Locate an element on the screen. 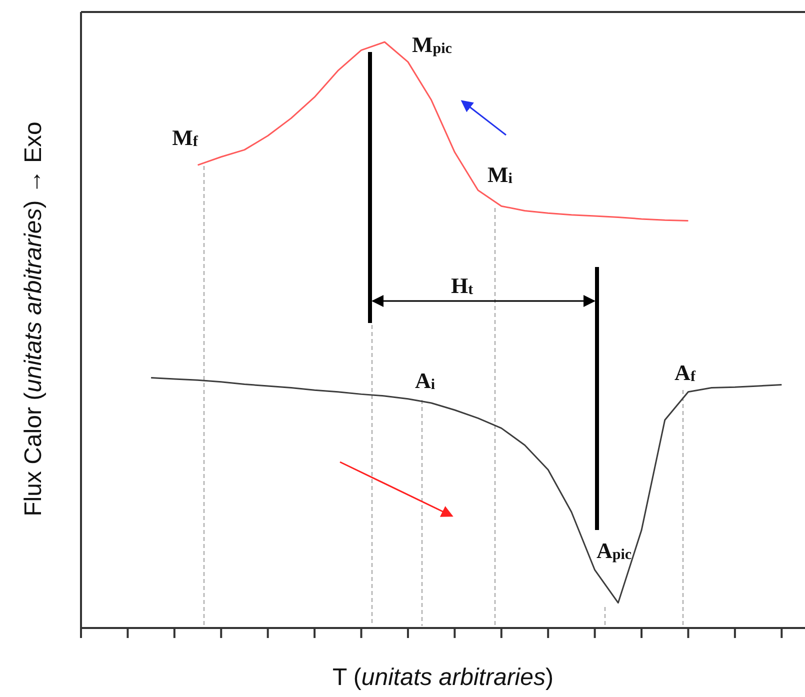 The height and width of the screenshot is (697, 805). annotation: A$_{pic}$ is located at coordinates (614, 550).